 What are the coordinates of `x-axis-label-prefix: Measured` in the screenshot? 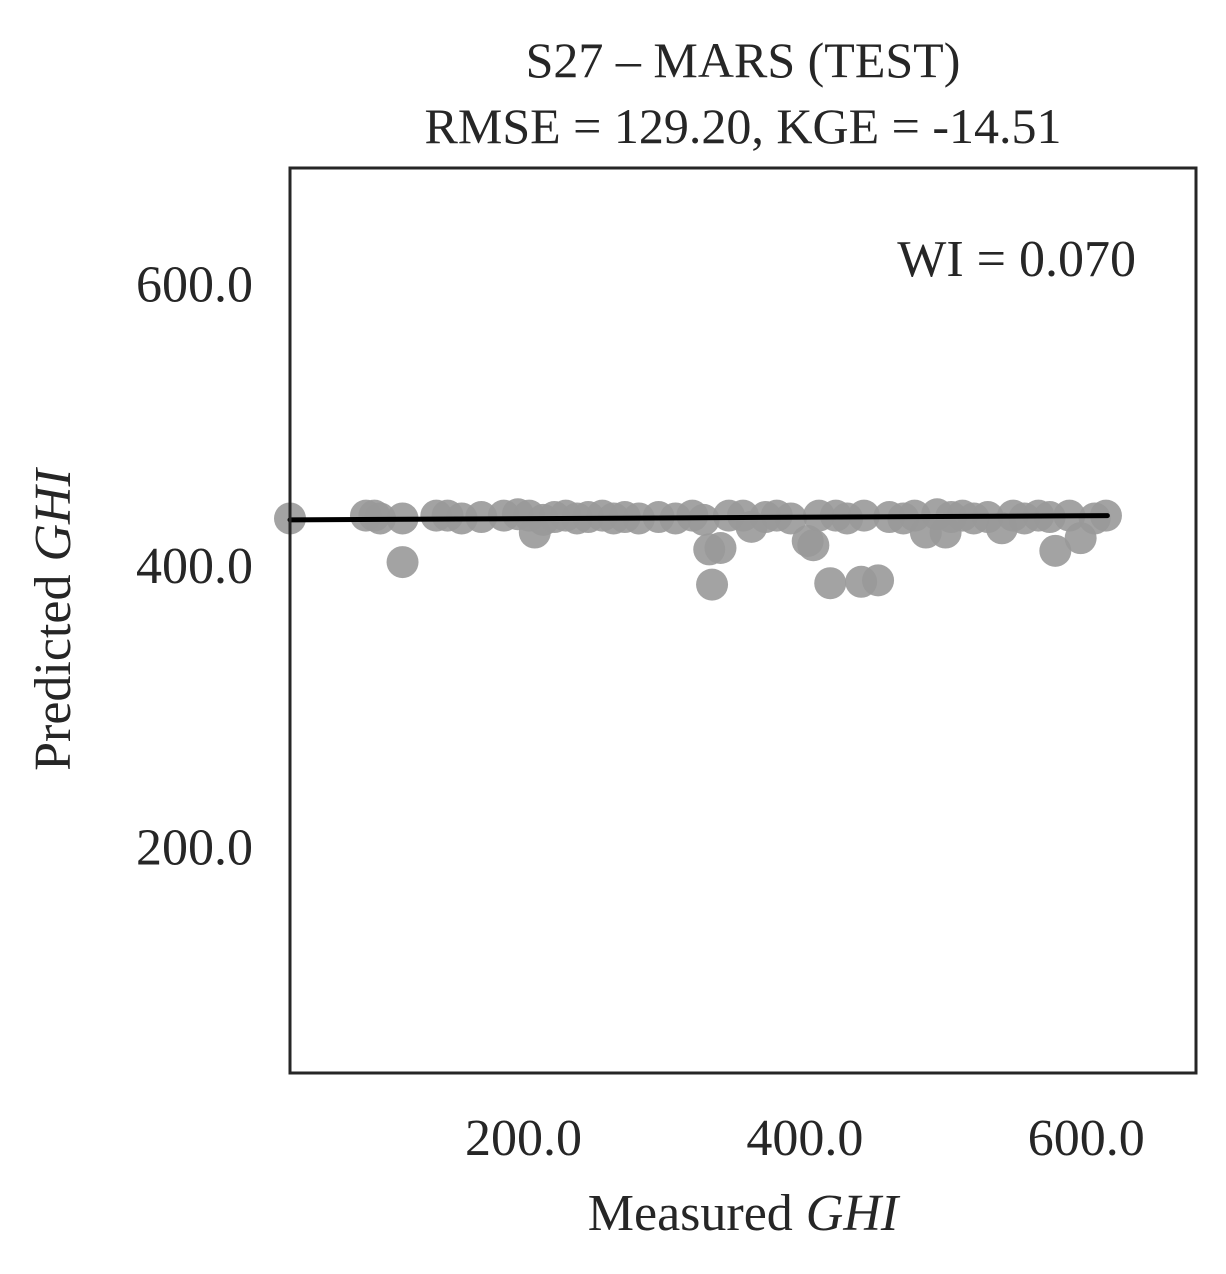 It's located at (697, 1213).